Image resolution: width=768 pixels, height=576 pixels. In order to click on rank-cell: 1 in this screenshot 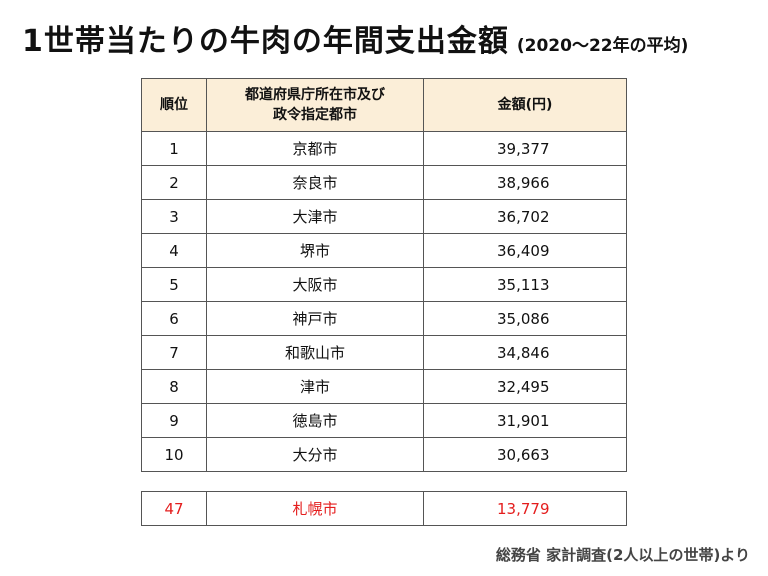, I will do `click(174, 148)`.